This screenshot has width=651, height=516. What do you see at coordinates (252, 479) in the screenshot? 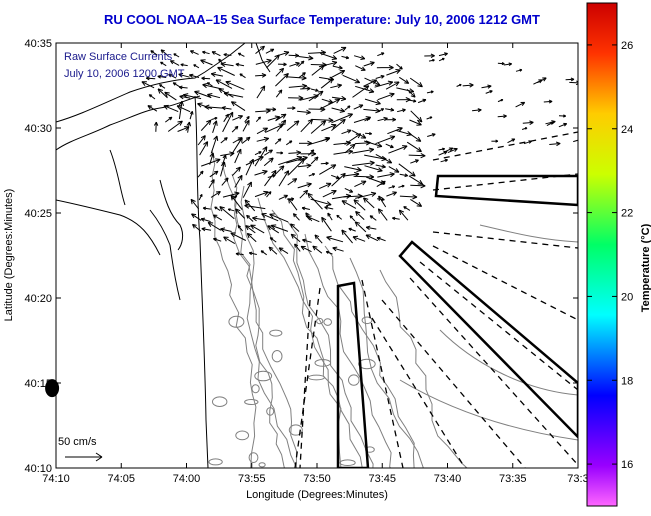
I see `x-tick-label: 73:55` at bounding box center [252, 479].